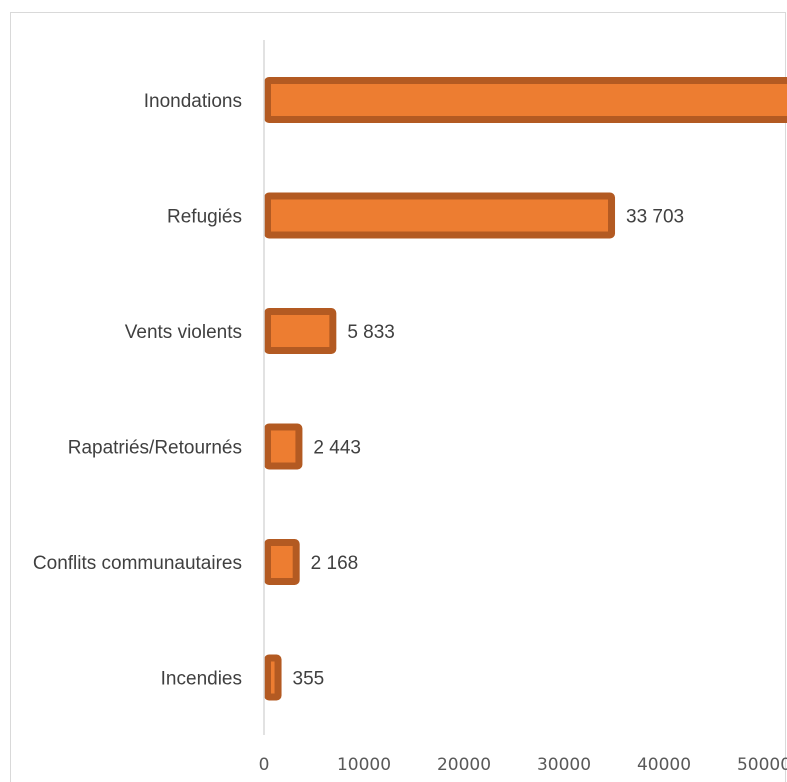 This screenshot has height=782, width=787. Describe the element at coordinates (193, 101) in the screenshot. I see `category-label-0: Inondations` at that location.